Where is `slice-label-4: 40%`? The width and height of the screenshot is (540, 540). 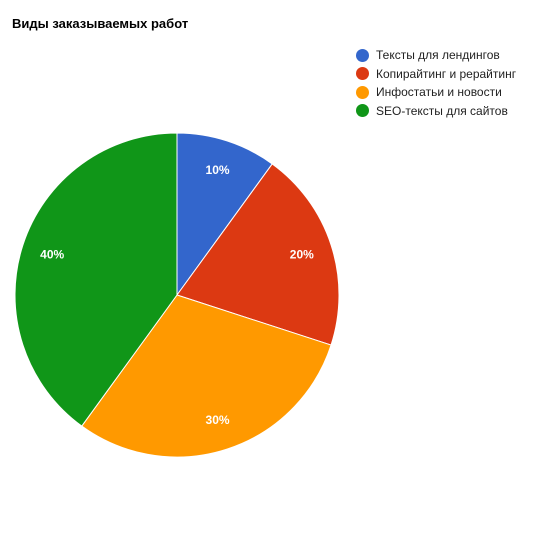 slice-label-4: 40% is located at coordinates (52, 254).